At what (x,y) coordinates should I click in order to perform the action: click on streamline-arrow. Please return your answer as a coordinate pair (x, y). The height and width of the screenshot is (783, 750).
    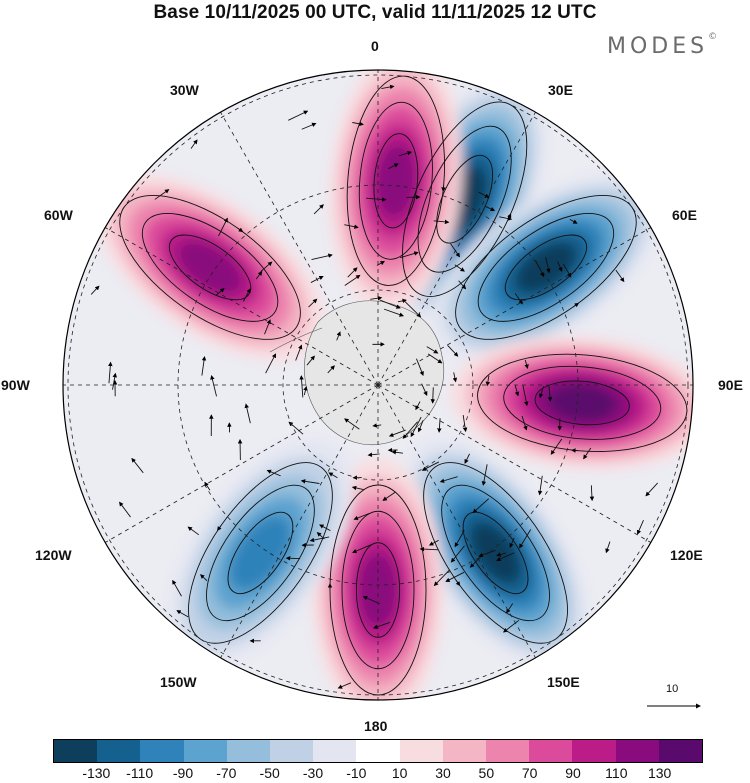
    Looking at the image, I should click on (576, 305).